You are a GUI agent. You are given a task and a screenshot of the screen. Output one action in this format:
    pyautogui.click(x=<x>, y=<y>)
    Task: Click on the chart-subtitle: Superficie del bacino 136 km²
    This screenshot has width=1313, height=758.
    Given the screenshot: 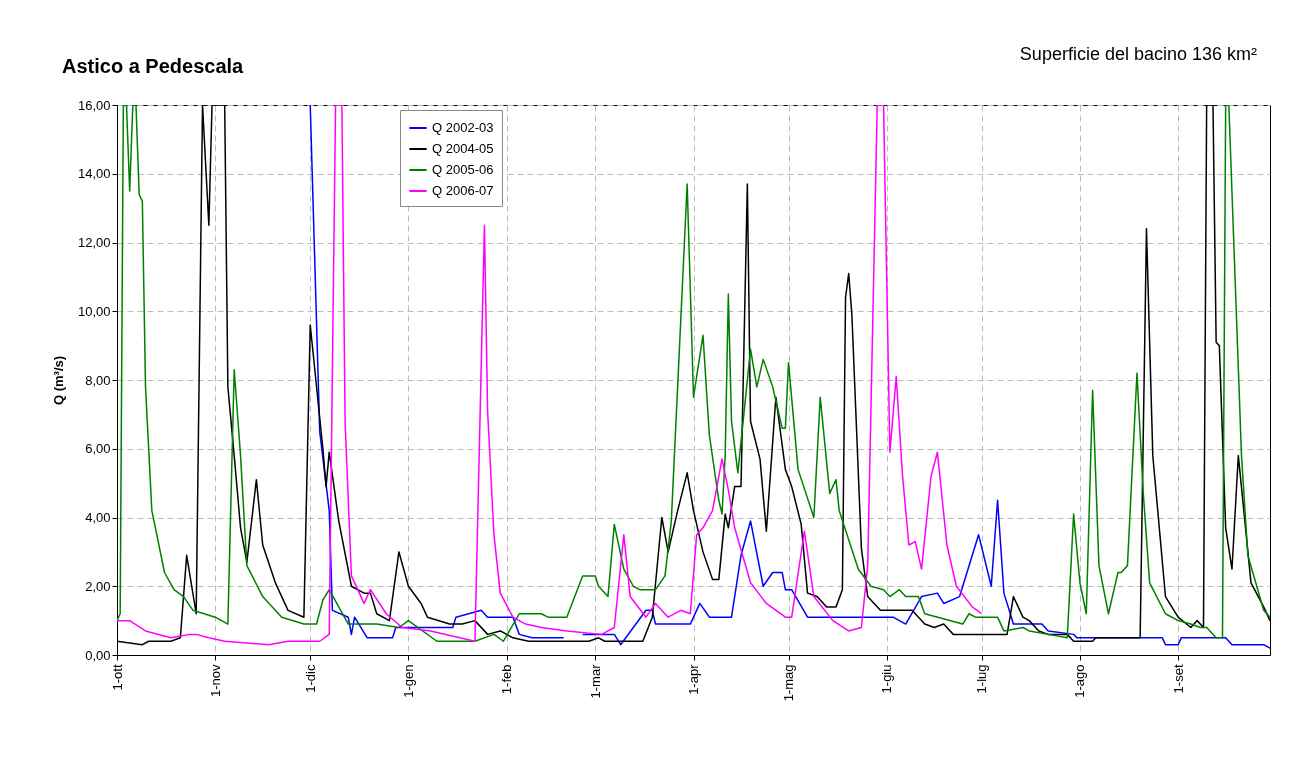 What is the action you would take?
    pyautogui.click(x=1138, y=54)
    